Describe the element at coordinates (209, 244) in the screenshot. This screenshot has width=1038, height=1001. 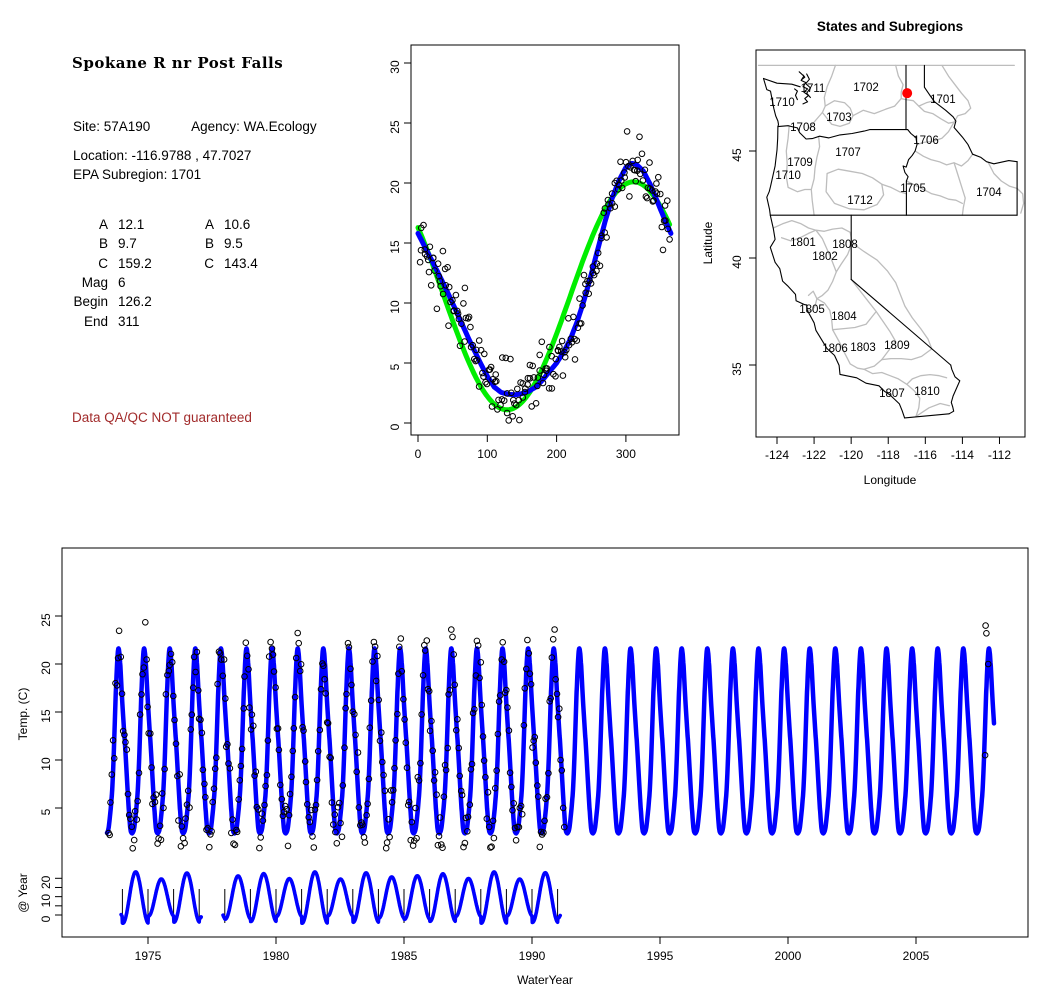
I see `stat-label: B` at that location.